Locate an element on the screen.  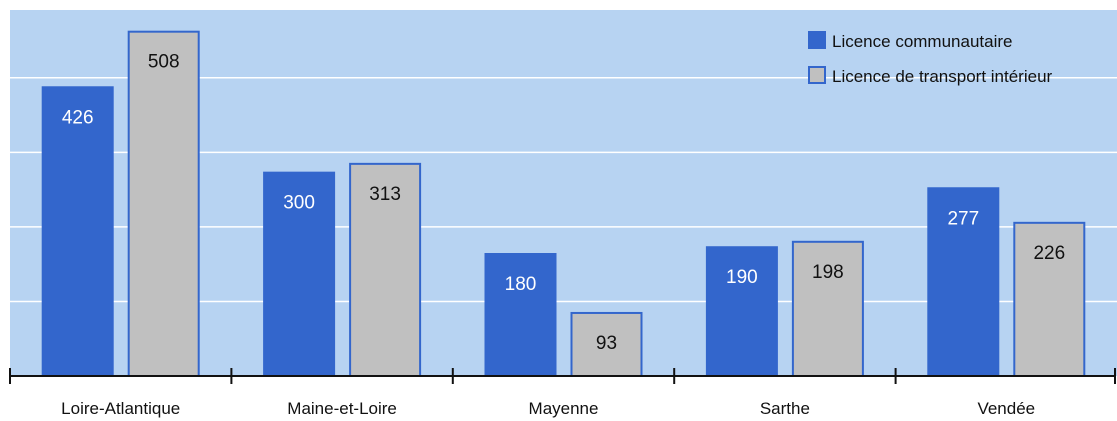
x-tick-label: Sarthe is located at coordinates (785, 408).